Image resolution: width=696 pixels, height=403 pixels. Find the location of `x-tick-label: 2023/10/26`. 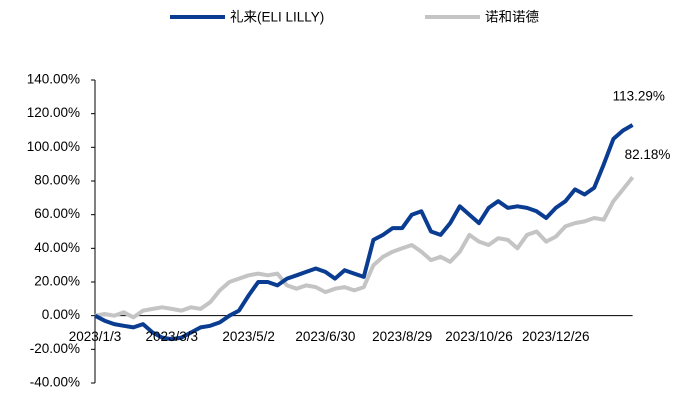

x-tick-label: 2023/10/26 is located at coordinates (479, 336).